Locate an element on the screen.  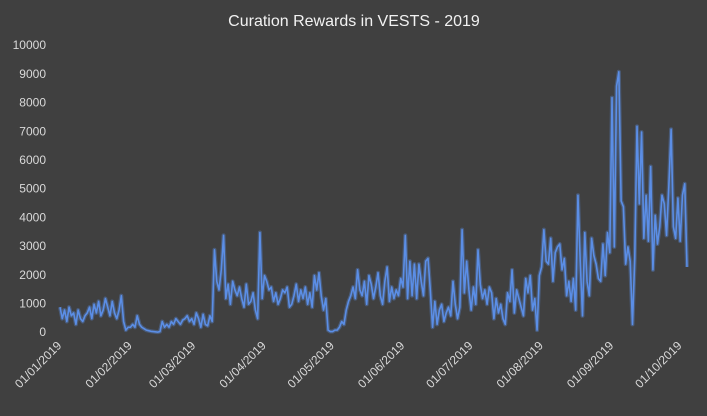
y-tick-label: 9000 is located at coordinates (32, 74).